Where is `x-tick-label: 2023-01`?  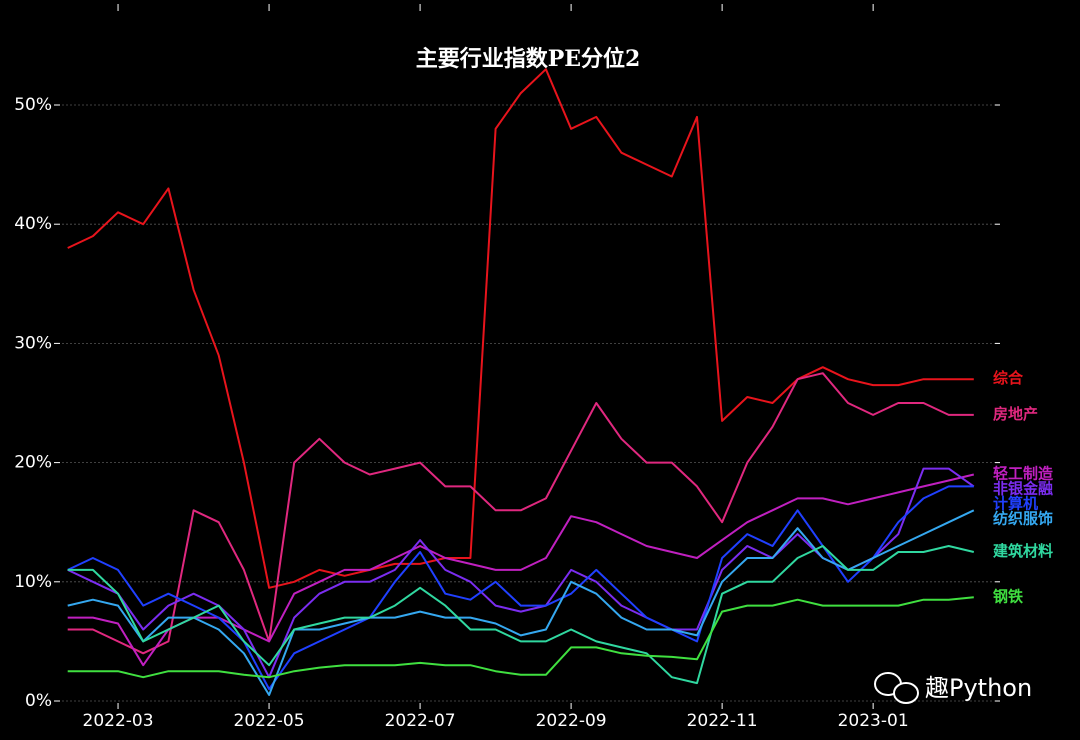
x-tick-label: 2023-01 is located at coordinates (873, 721).